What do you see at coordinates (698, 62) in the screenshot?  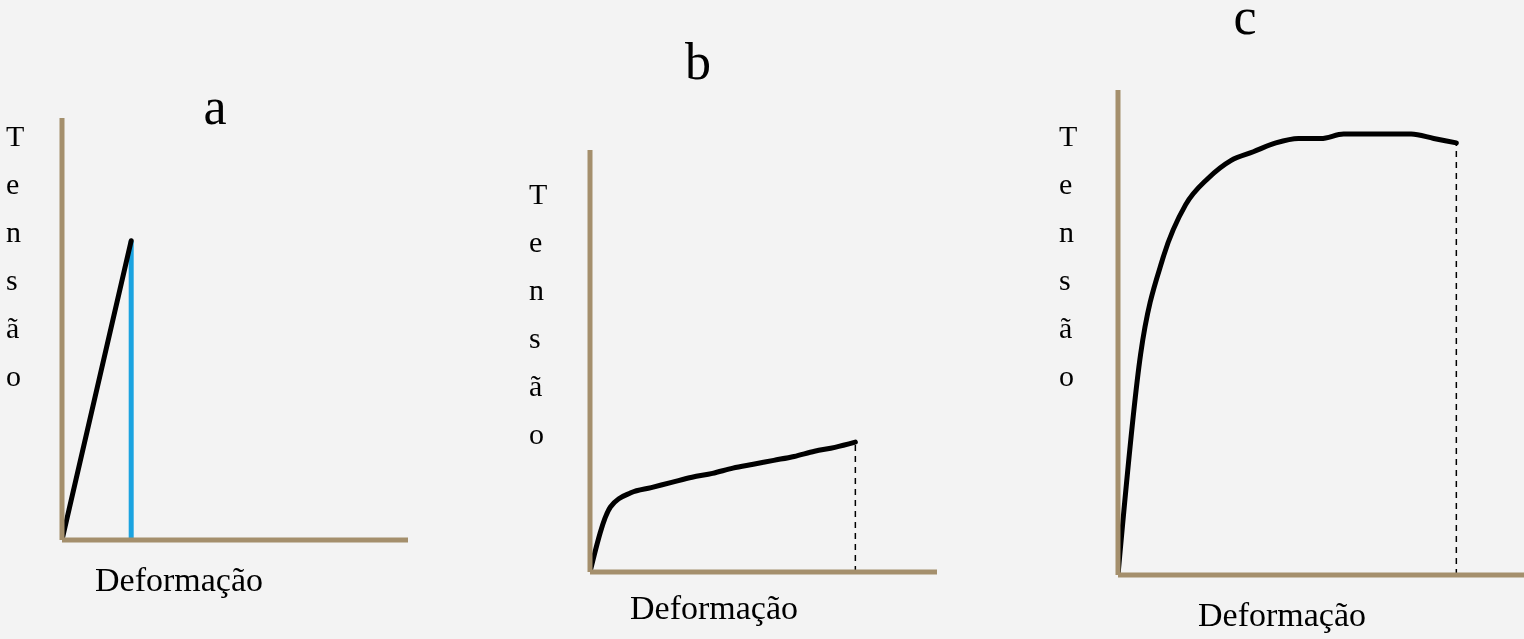 I see `chart-title: b` at bounding box center [698, 62].